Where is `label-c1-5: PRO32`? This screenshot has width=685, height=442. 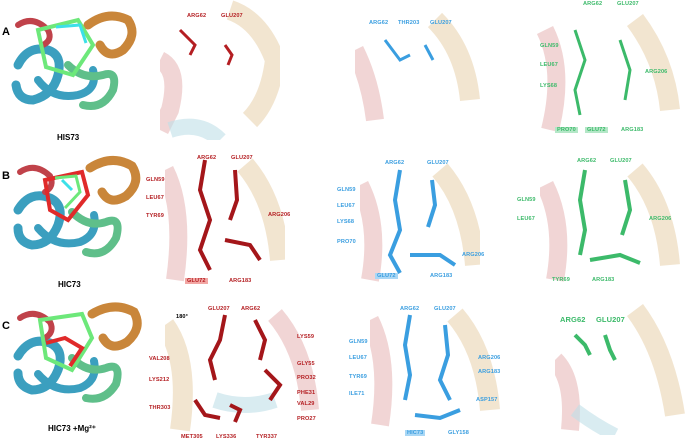 label-c1-5: PRO32 is located at coordinates (306, 378).